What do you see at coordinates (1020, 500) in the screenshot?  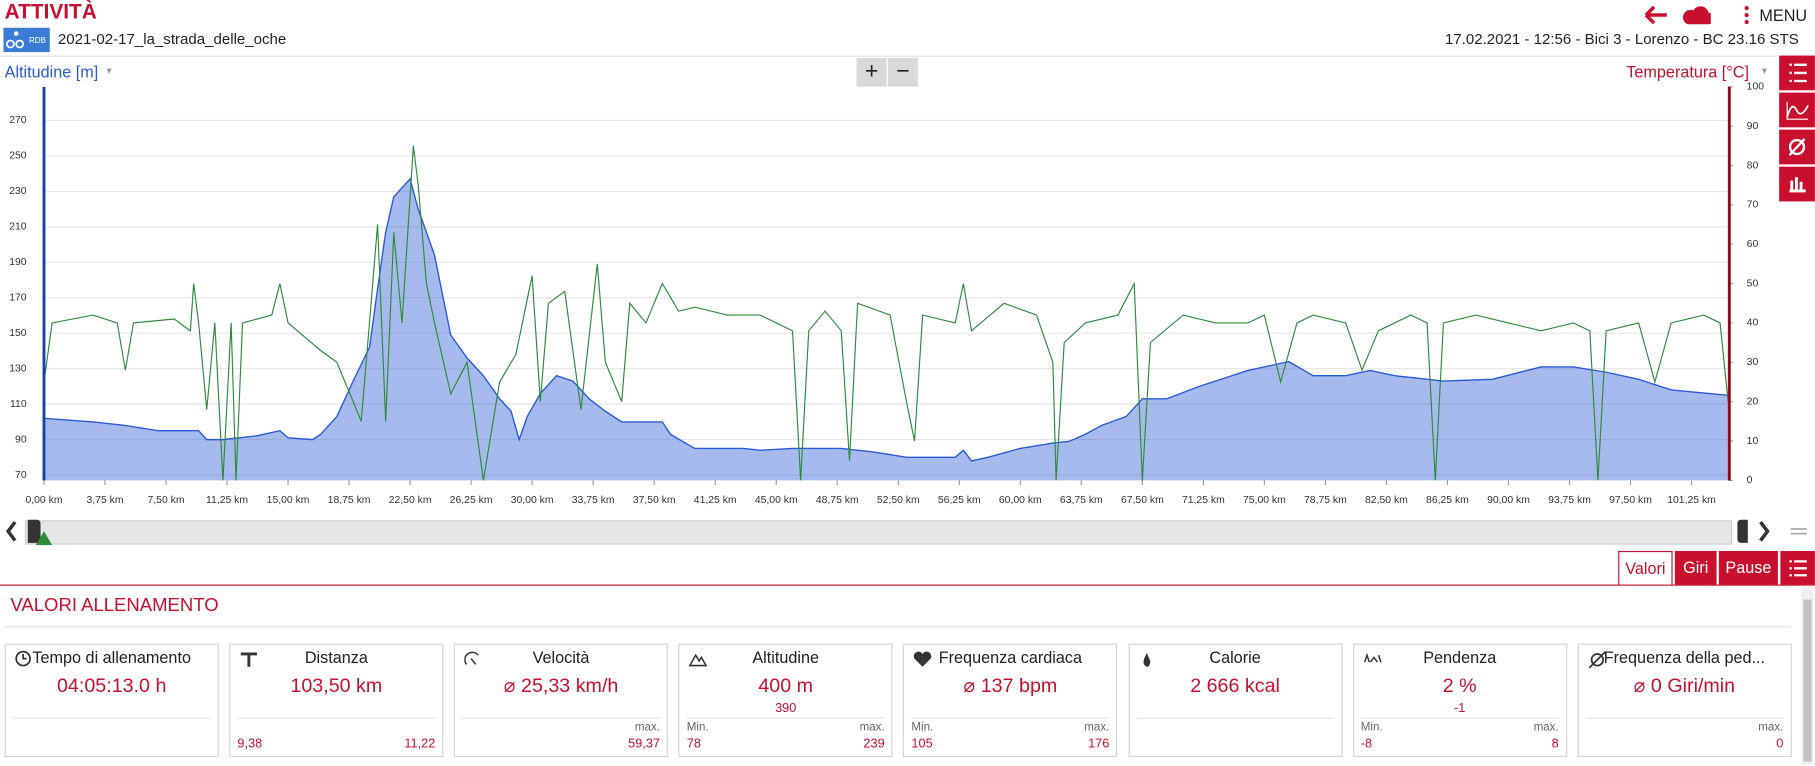 I see `x-tick-label: 60,00 km` at bounding box center [1020, 500].